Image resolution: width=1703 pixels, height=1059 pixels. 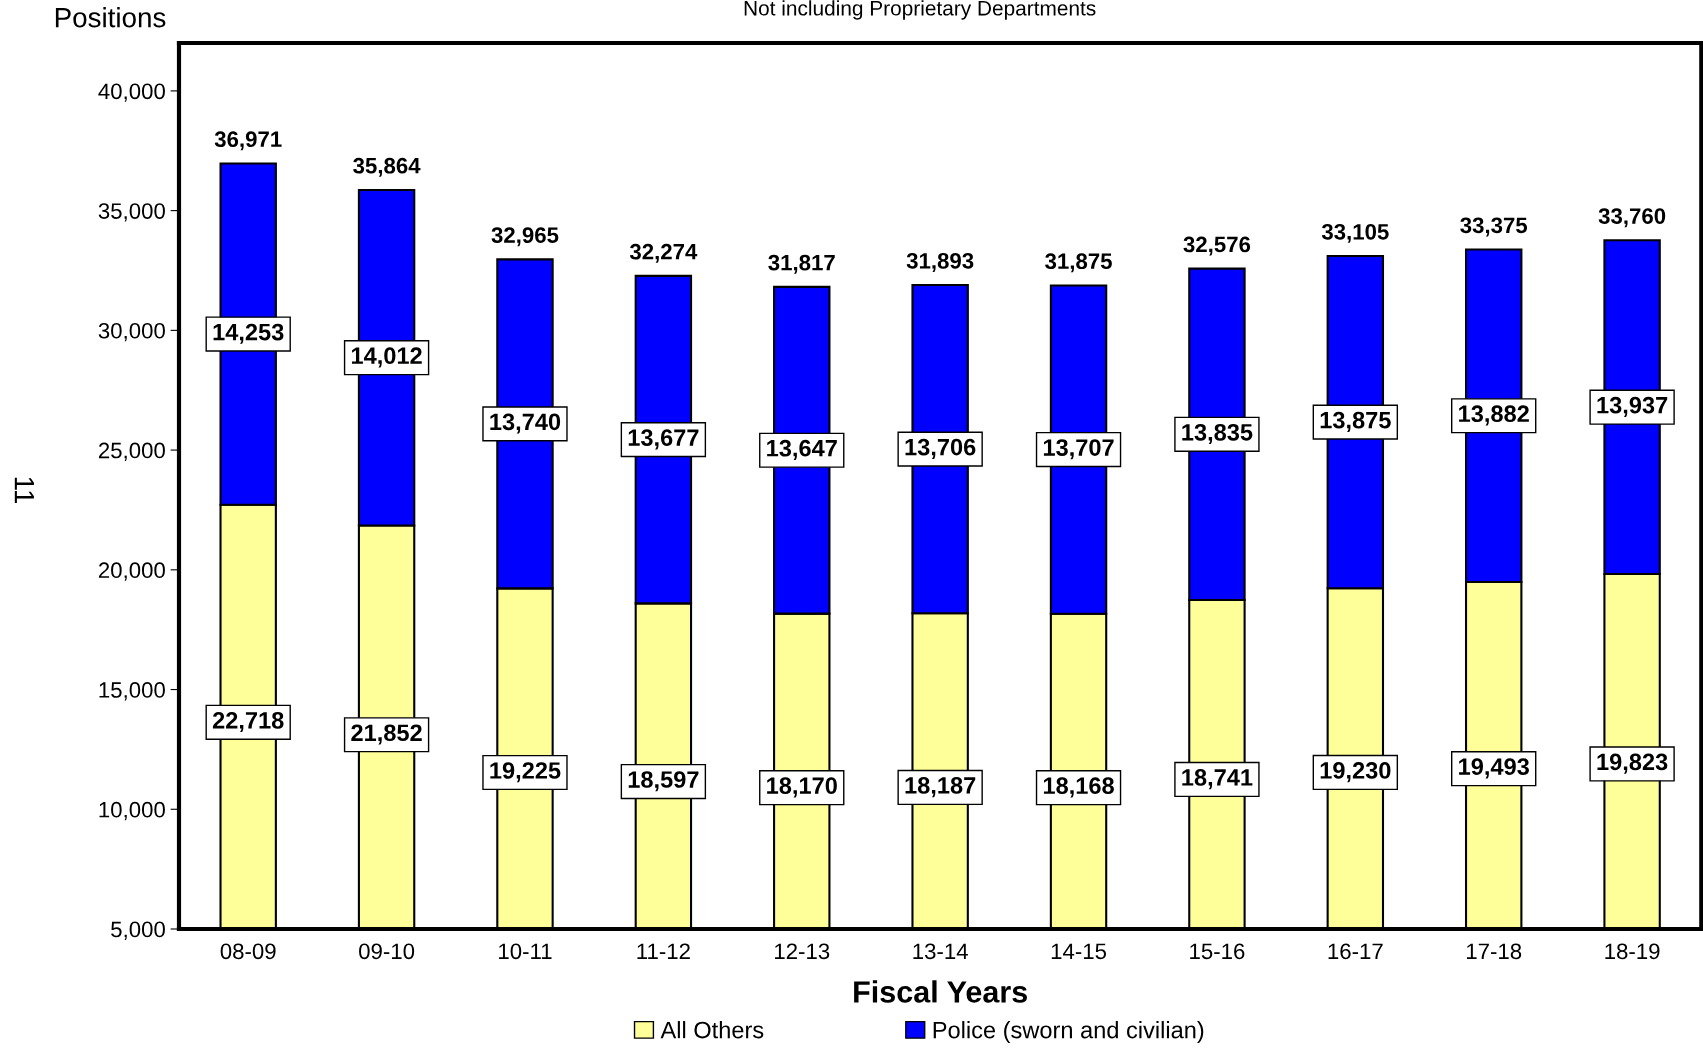 What do you see at coordinates (386, 734) in the screenshot?
I see `data-label: 21,852` at bounding box center [386, 734].